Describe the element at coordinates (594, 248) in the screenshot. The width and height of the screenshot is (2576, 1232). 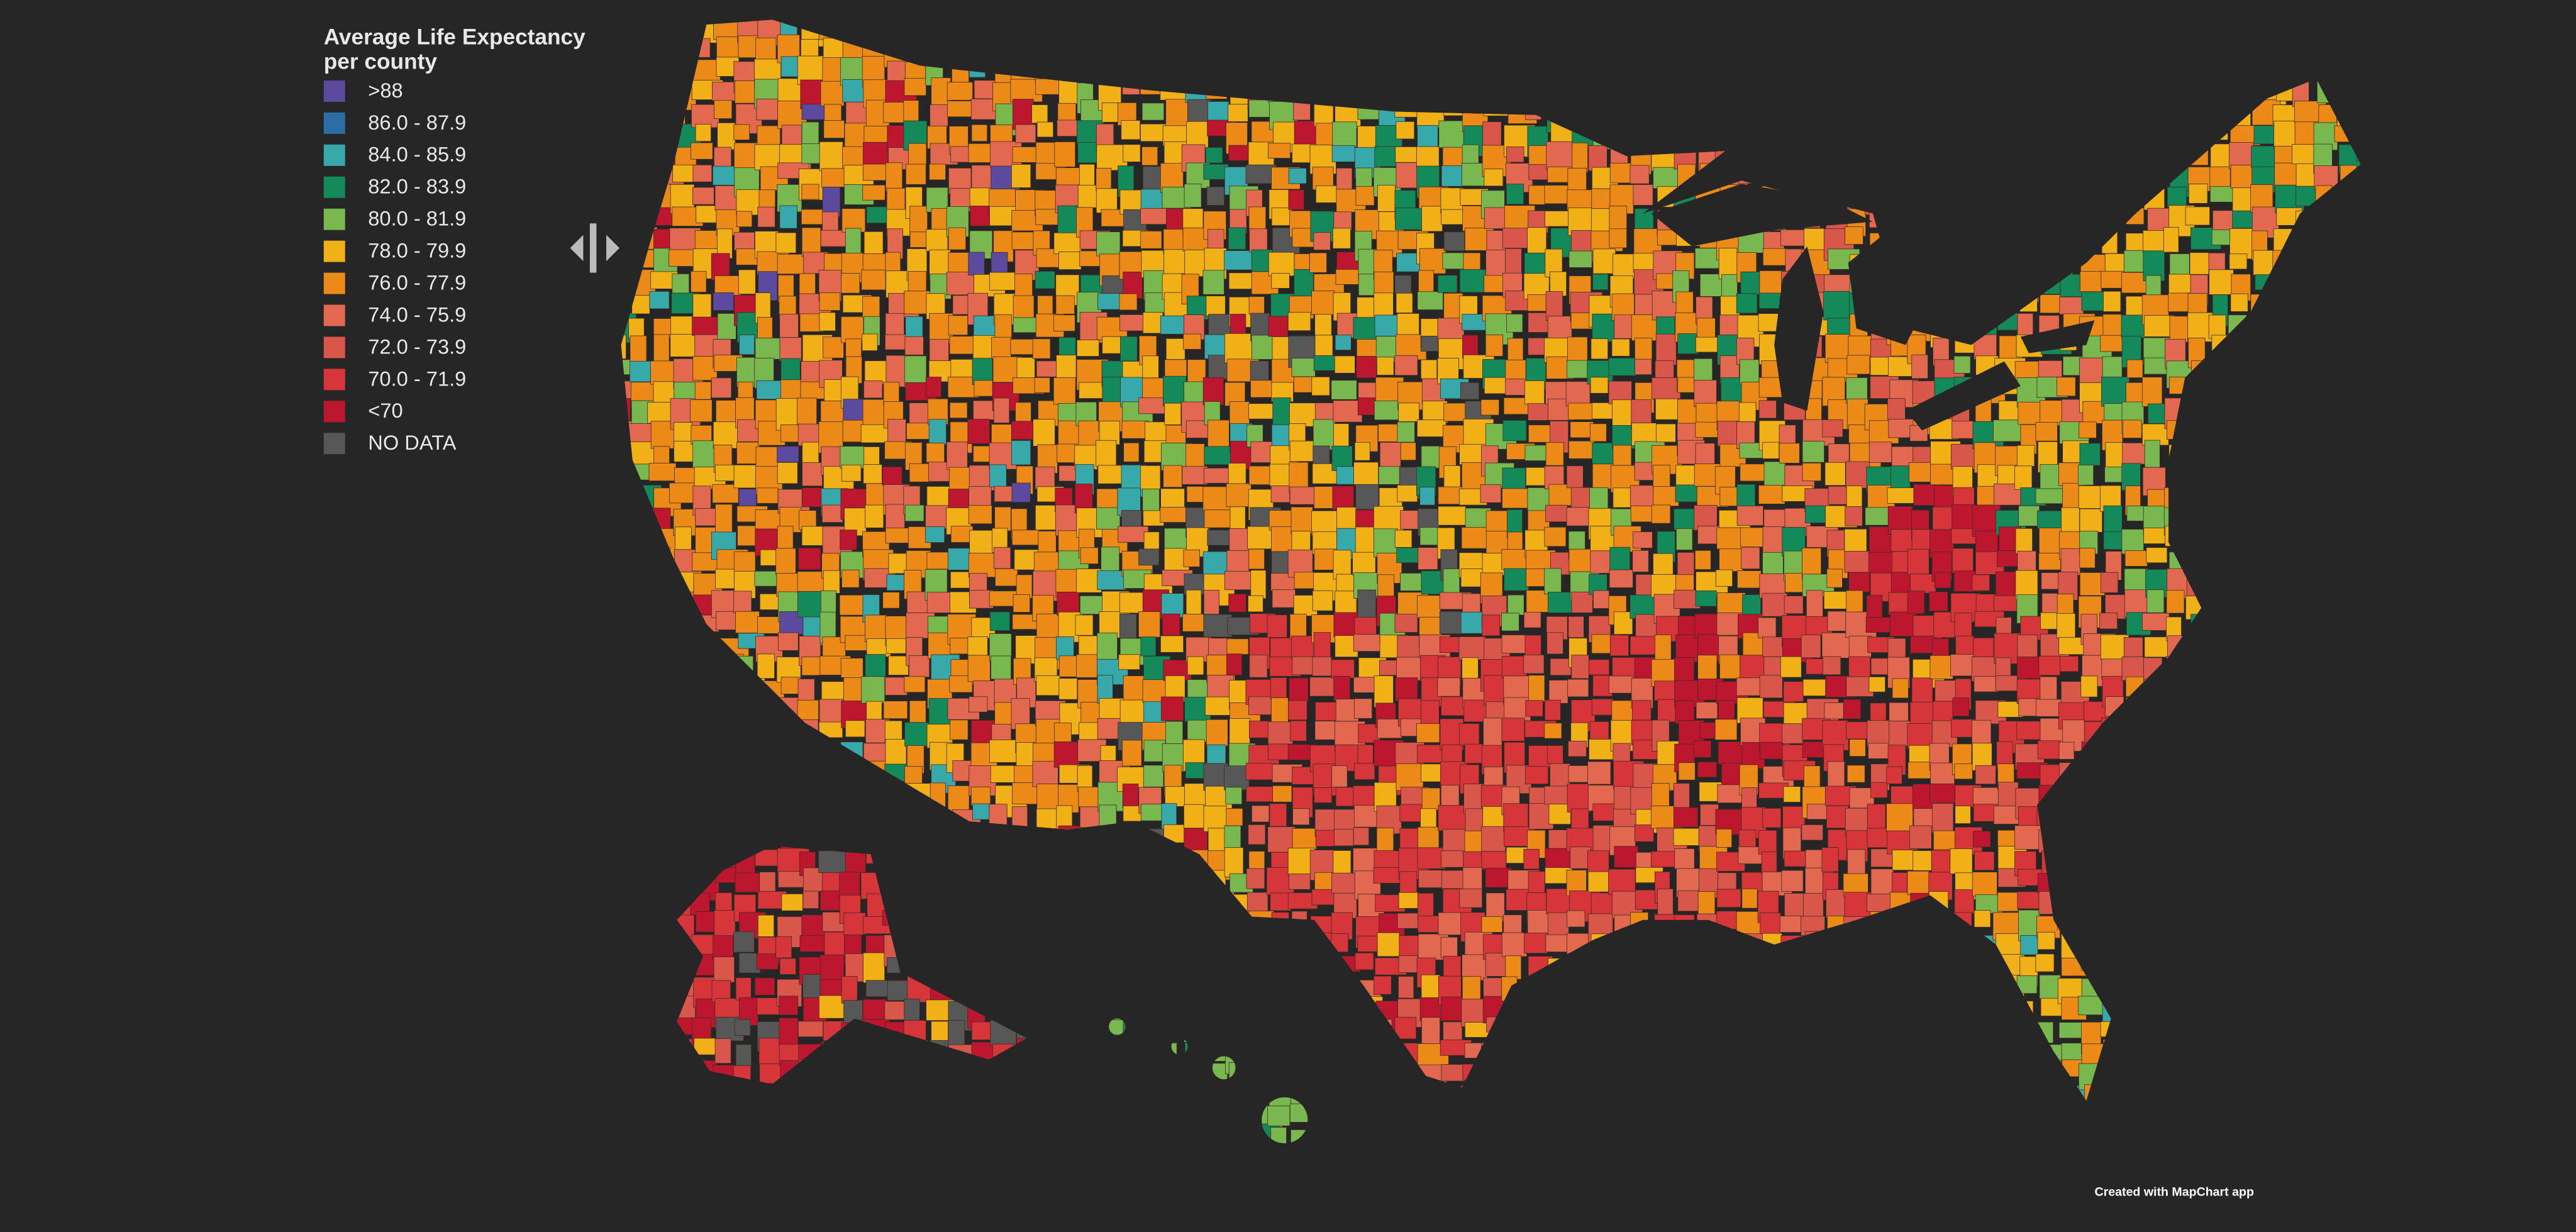
I see `collapse-handle` at that location.